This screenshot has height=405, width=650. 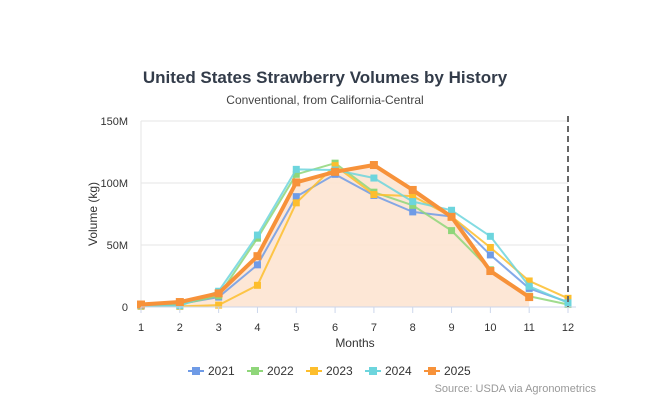 I want to click on legend-item-2021: 2021, so click(x=211, y=371).